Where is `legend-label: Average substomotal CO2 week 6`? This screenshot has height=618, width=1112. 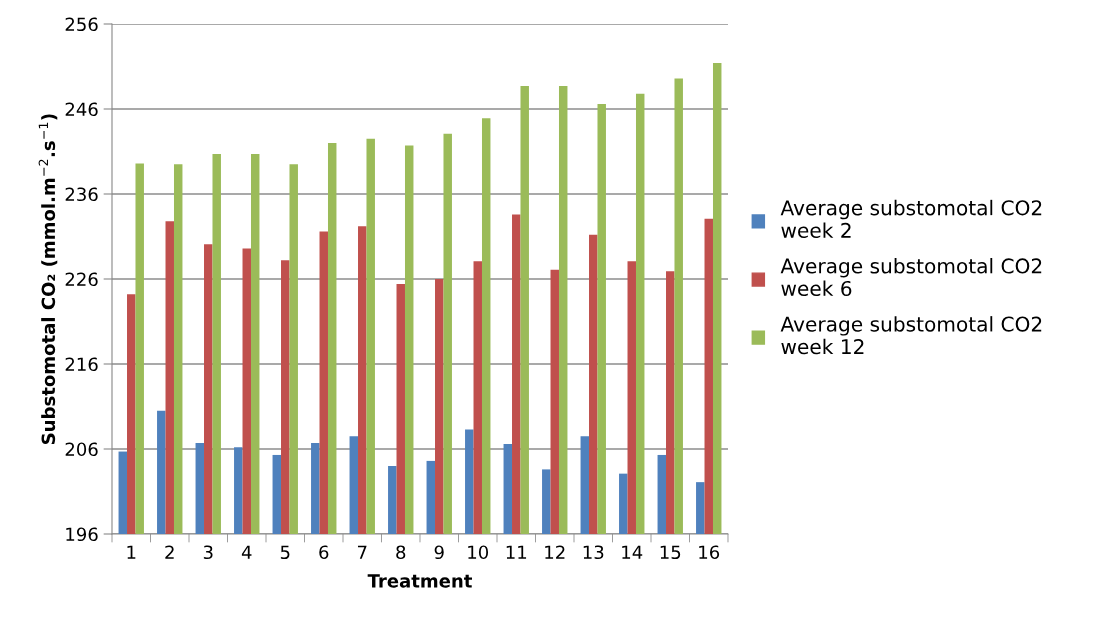 legend-label: Average substomotal CO2 week 6 is located at coordinates (911, 277).